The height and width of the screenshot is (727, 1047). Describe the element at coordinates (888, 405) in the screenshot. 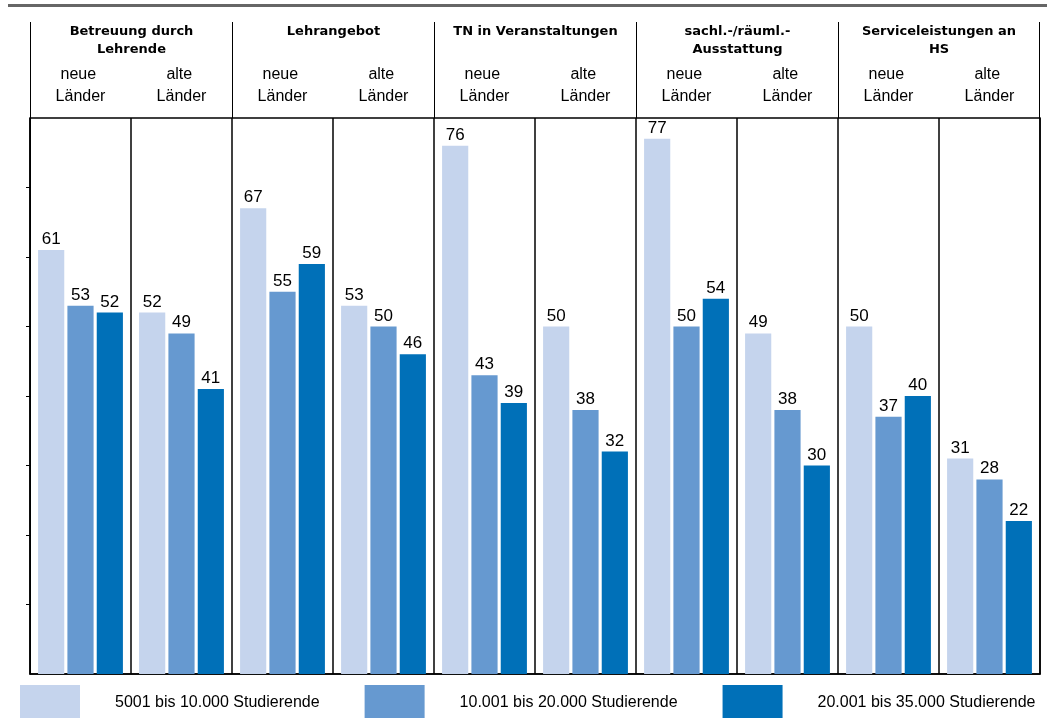

I see `data-label: 37` at that location.